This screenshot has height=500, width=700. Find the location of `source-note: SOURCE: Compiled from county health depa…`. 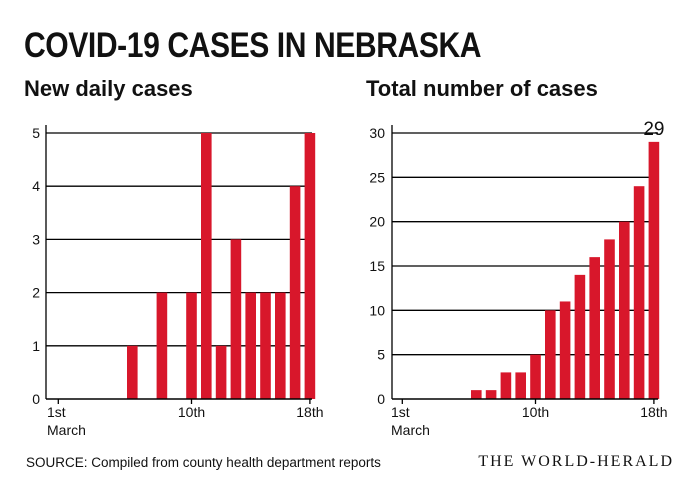

source-note: SOURCE: Compiled from county health depa… is located at coordinates (203, 462).